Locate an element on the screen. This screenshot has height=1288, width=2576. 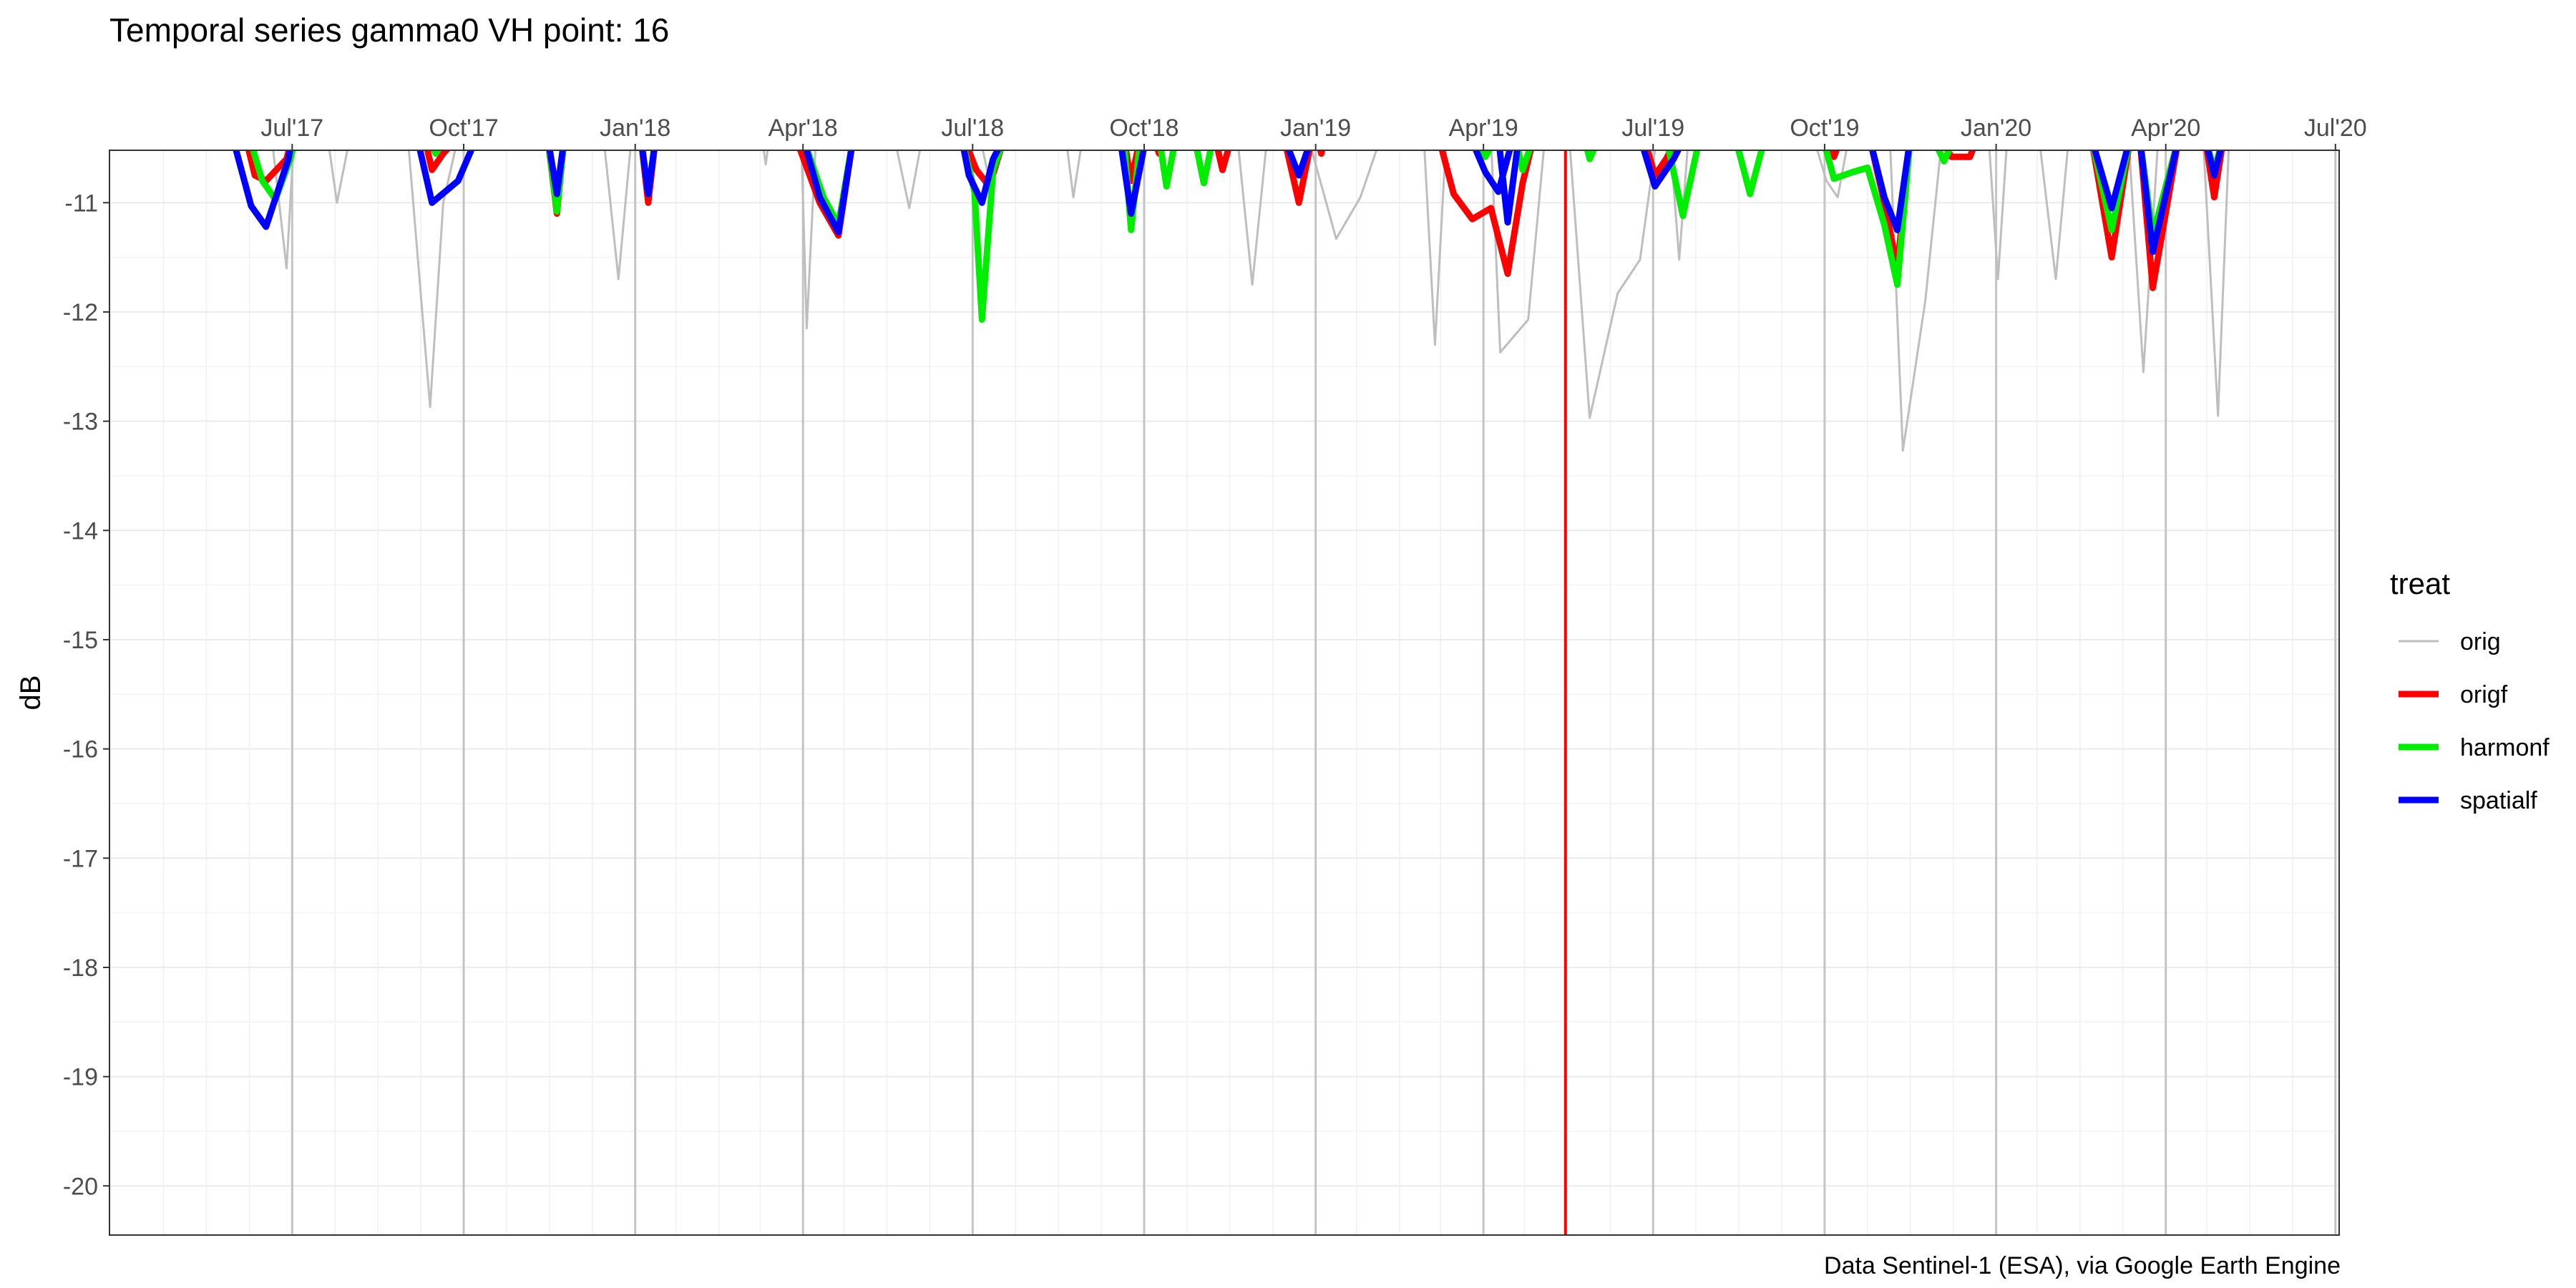
x-tick-label: Jan'18 is located at coordinates (635, 128).